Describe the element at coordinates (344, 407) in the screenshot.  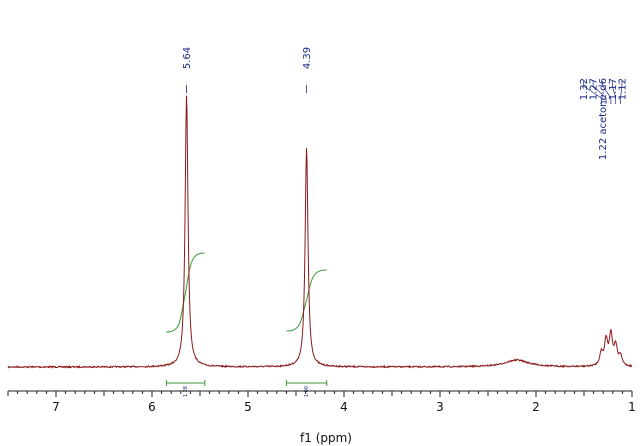
I see `x-tick-label: 4` at that location.